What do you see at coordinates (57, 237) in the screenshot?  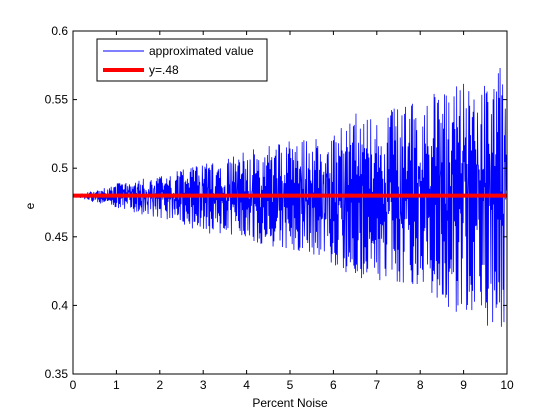 I see `y-tick-label: 0.45` at bounding box center [57, 237].